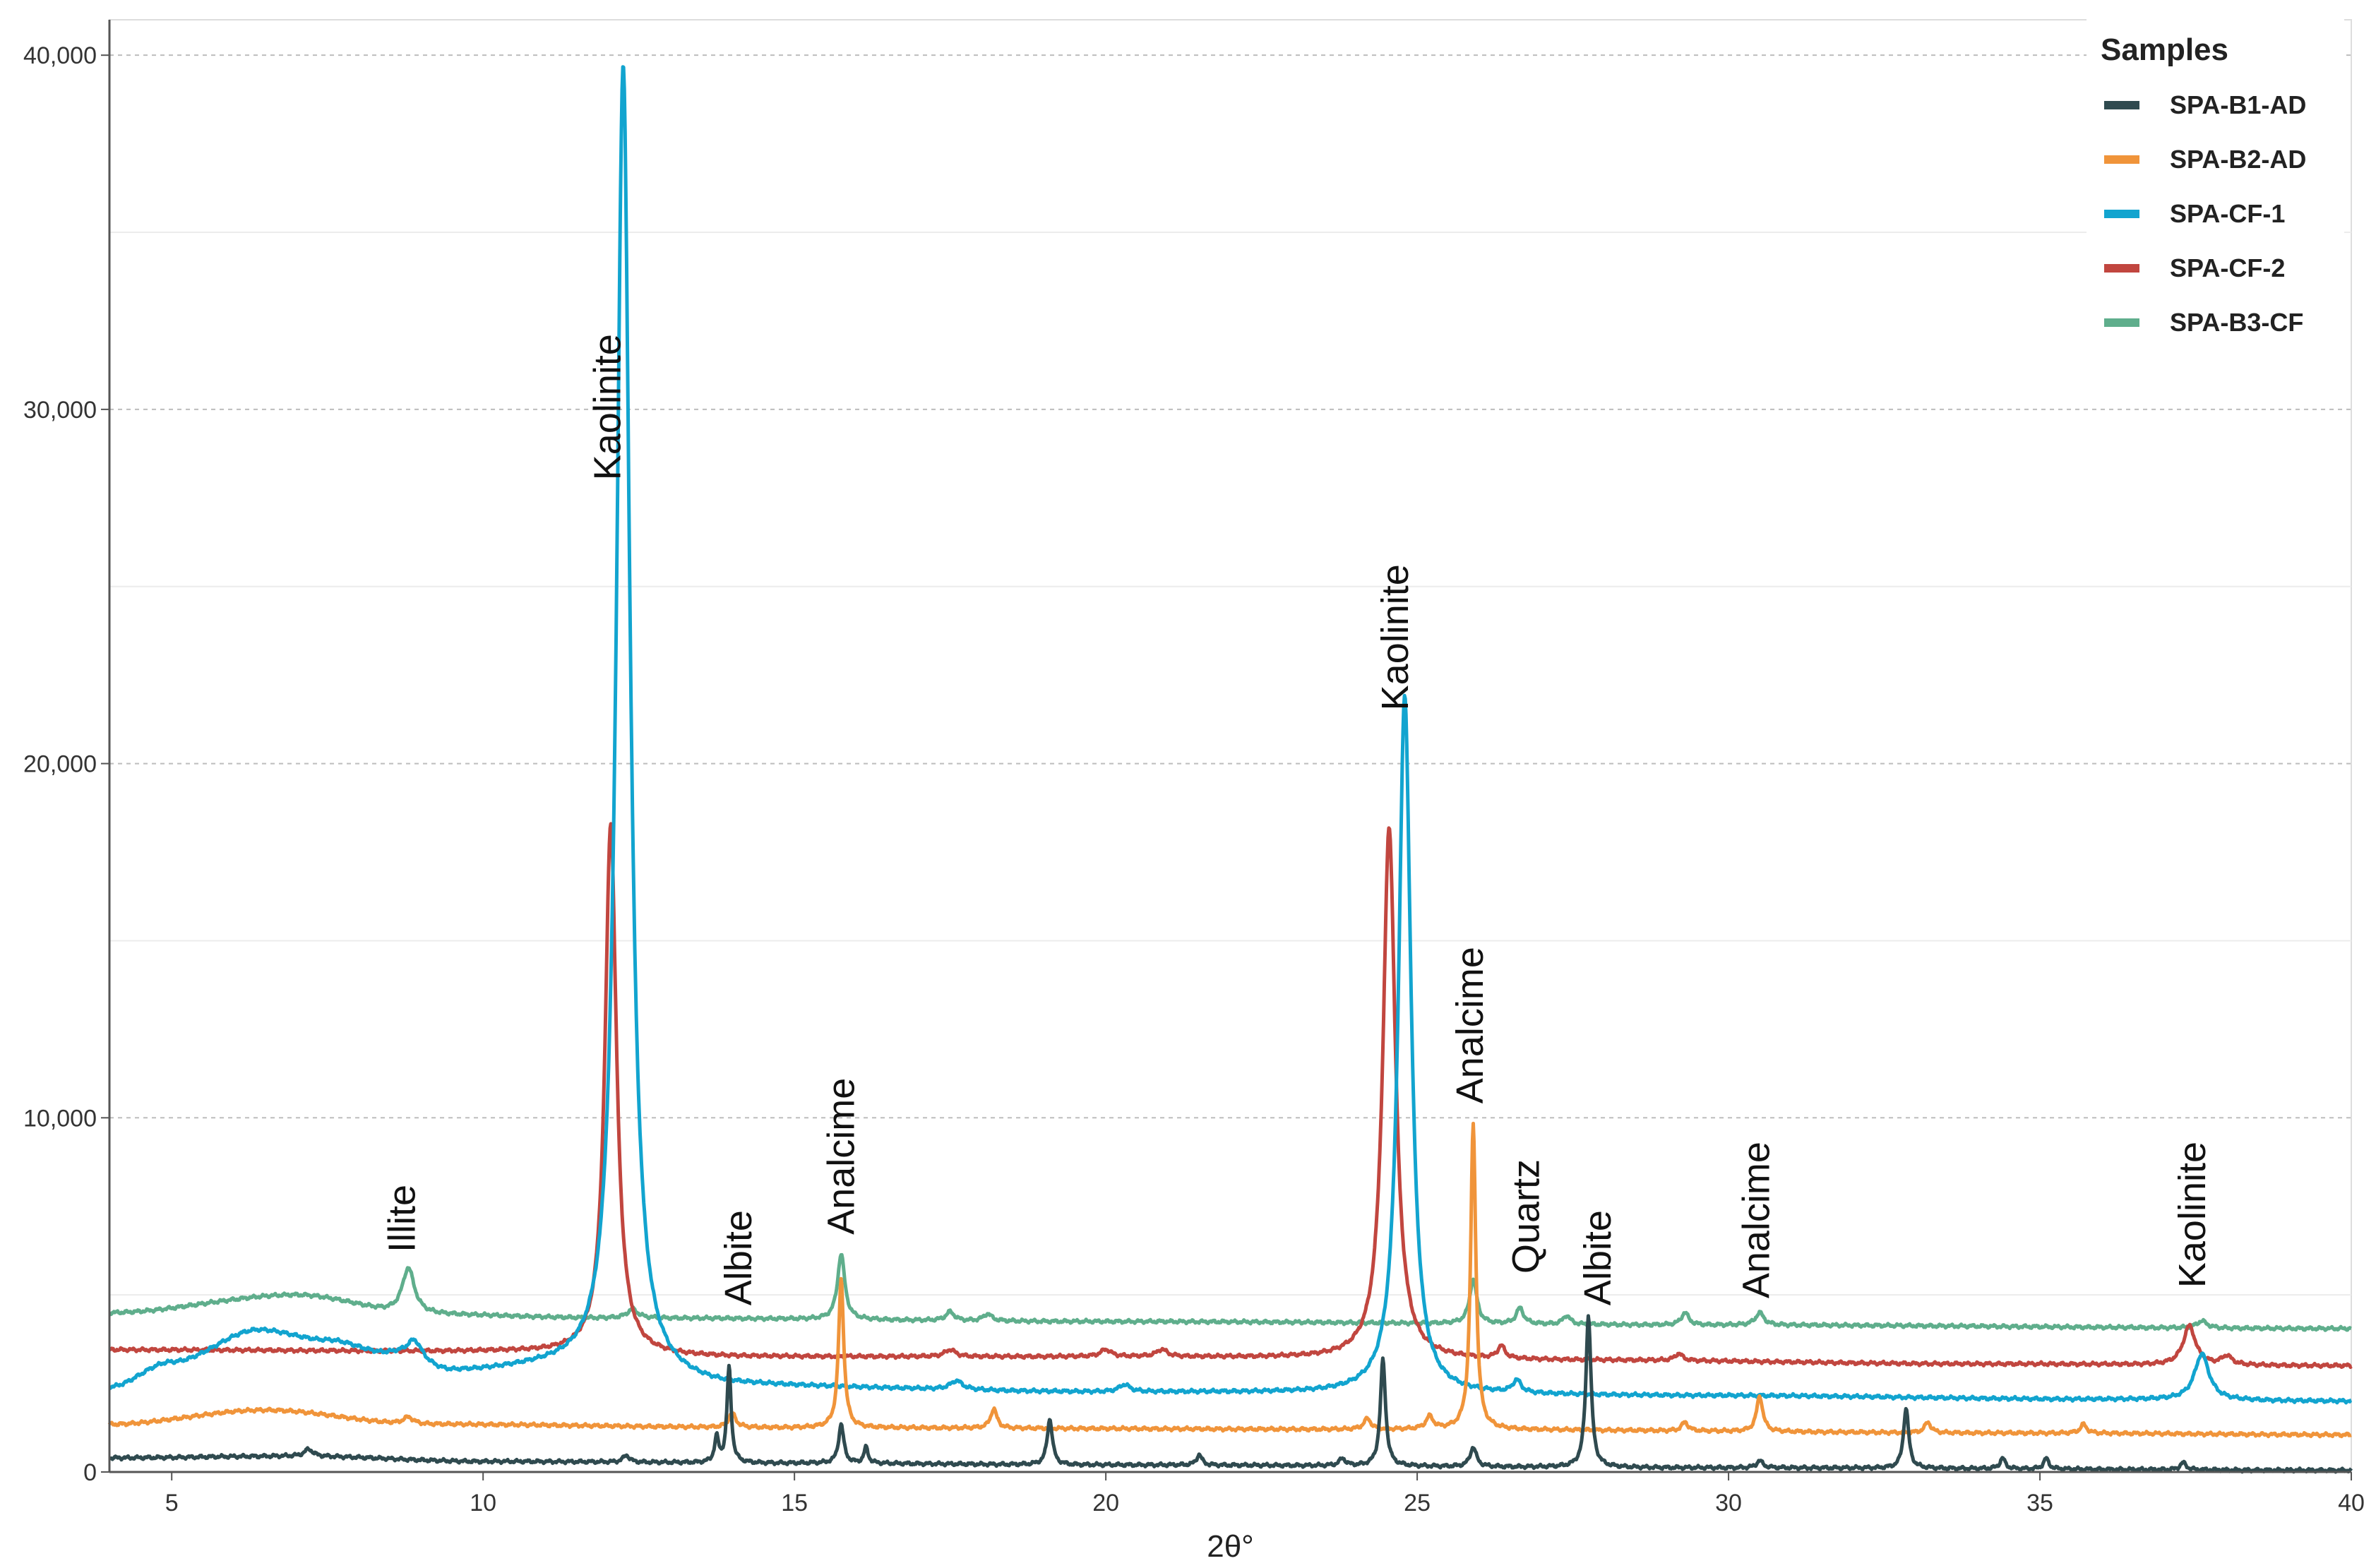  Describe the element at coordinates (60, 764) in the screenshot. I see `y-tick-label: 20,000` at that location.